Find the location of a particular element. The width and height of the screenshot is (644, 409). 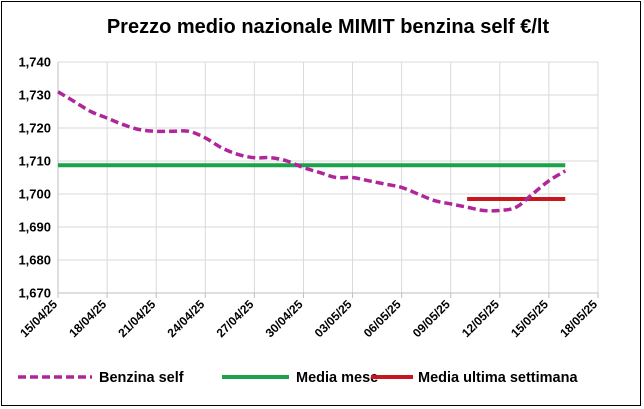

y-tick-label: 1,700 is located at coordinates (34, 194).